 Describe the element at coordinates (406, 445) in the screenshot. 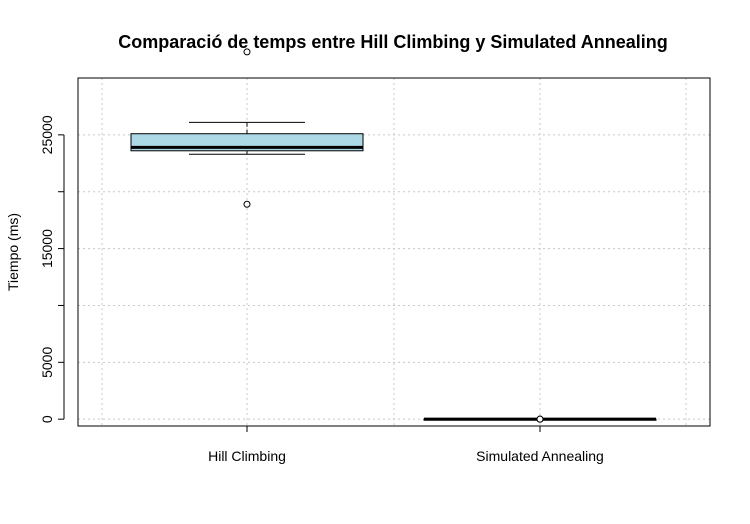

I see `x-axis: Hill Climbing Simulated Annealing` at that location.